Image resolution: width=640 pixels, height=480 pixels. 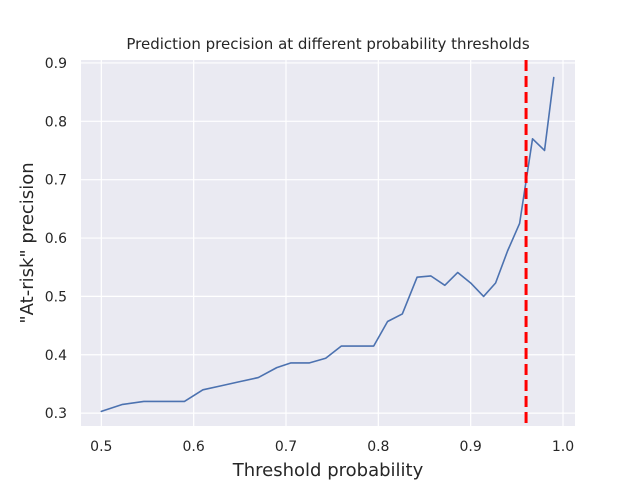 I want to click on x-tick-label: 1.0, so click(x=563, y=447).